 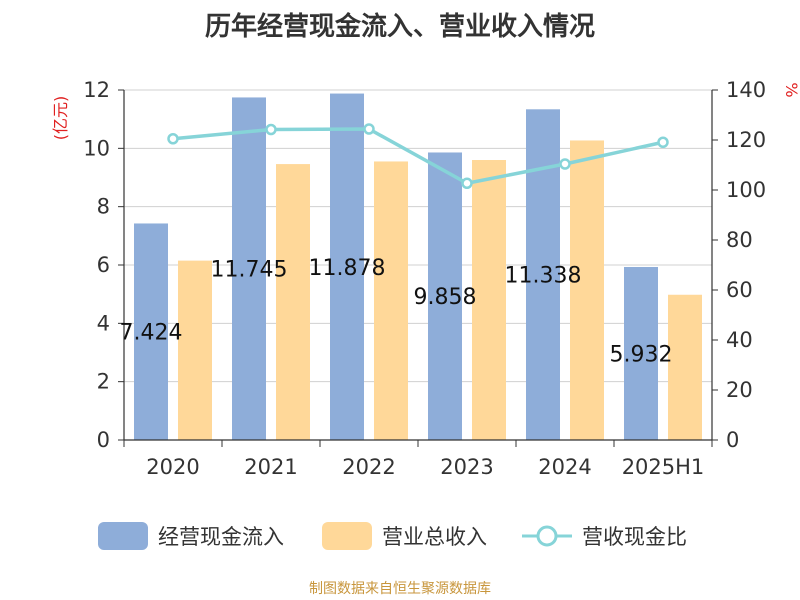 What do you see at coordinates (739, 240) in the screenshot?
I see `right-tick-label-4: 80` at bounding box center [739, 240].